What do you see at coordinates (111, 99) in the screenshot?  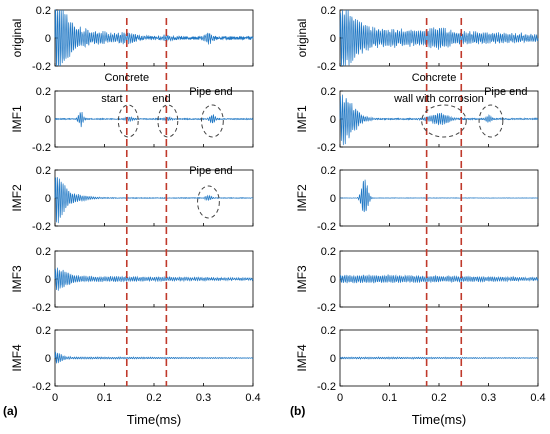 I see `annotation-label: start` at bounding box center [111, 99].